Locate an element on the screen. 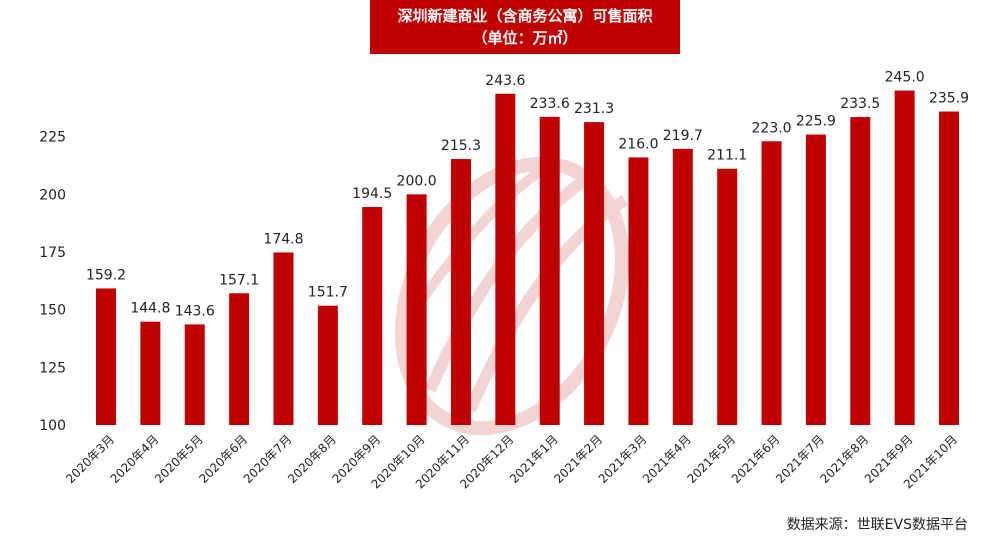  data-label: 211.1 is located at coordinates (727, 156).